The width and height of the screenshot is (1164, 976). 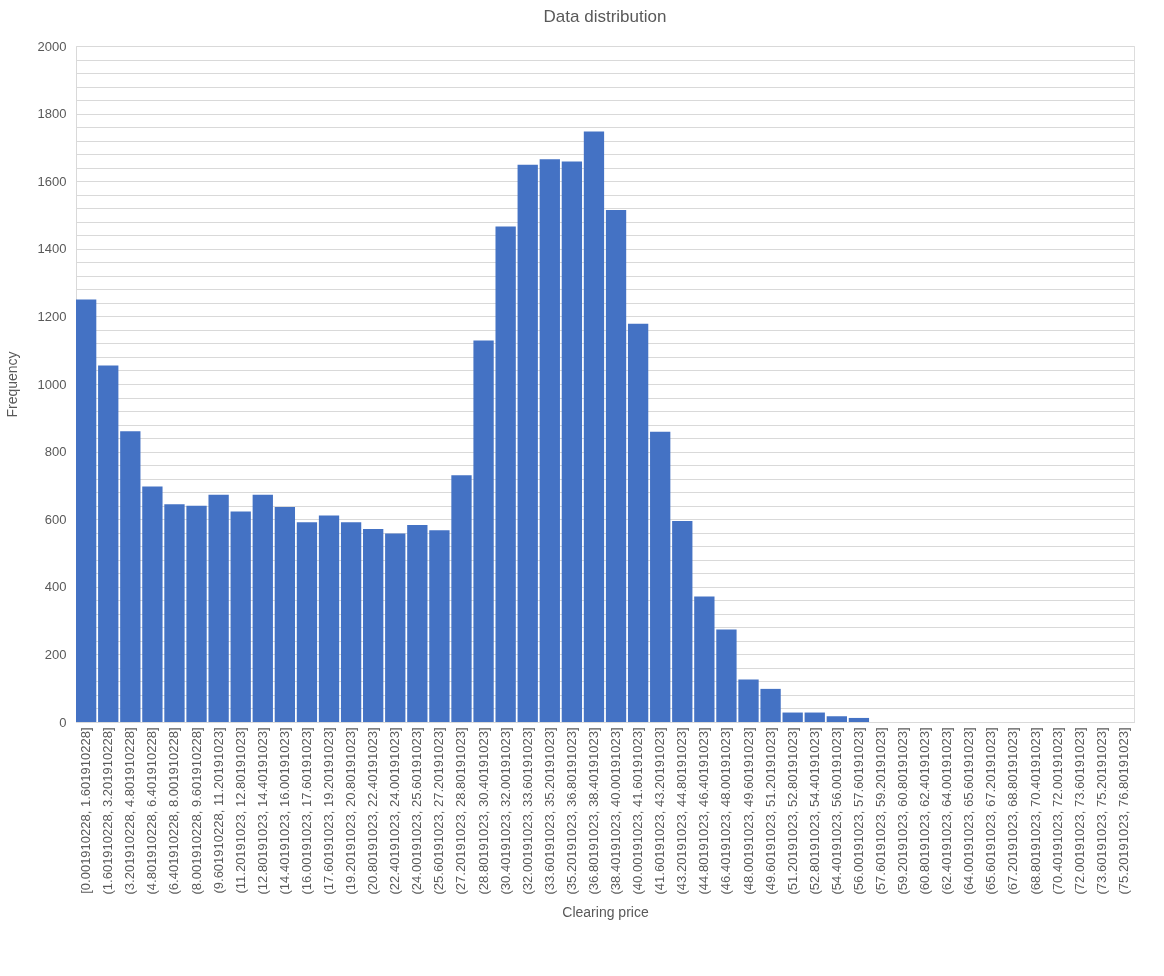 What do you see at coordinates (439, 811) in the screenshot?
I see `x-tick-label: (25.60191023, 27.20191023]` at bounding box center [439, 811].